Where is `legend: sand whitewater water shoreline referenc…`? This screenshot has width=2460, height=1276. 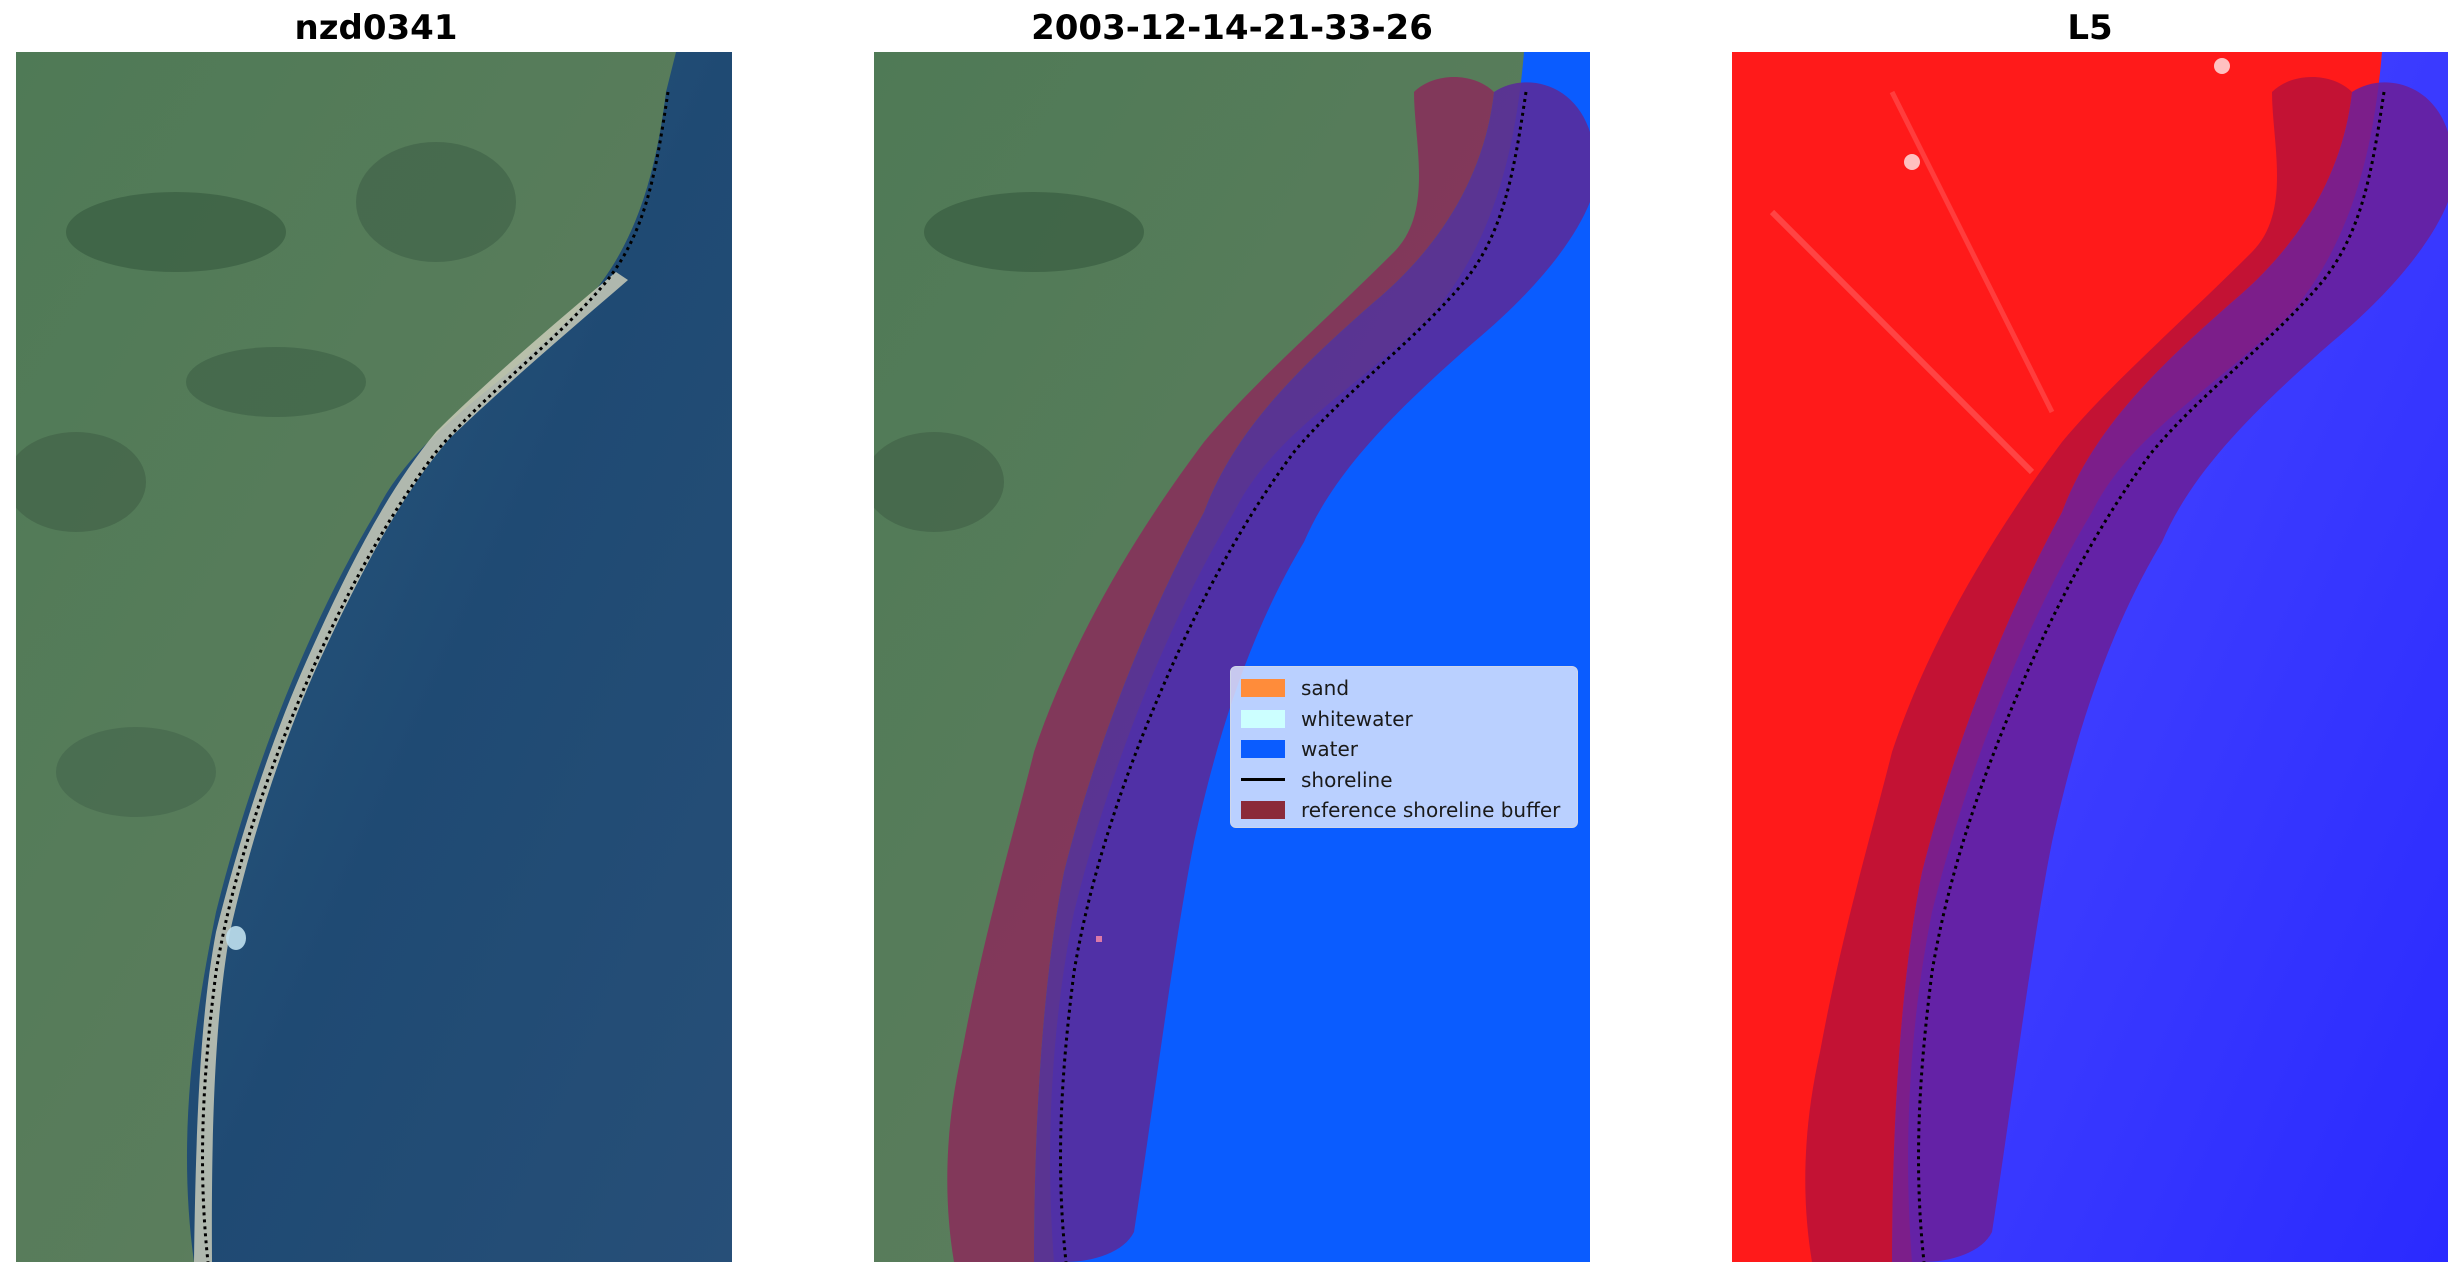 legend: sand whitewater water shoreline referenc… is located at coordinates (1404, 747).